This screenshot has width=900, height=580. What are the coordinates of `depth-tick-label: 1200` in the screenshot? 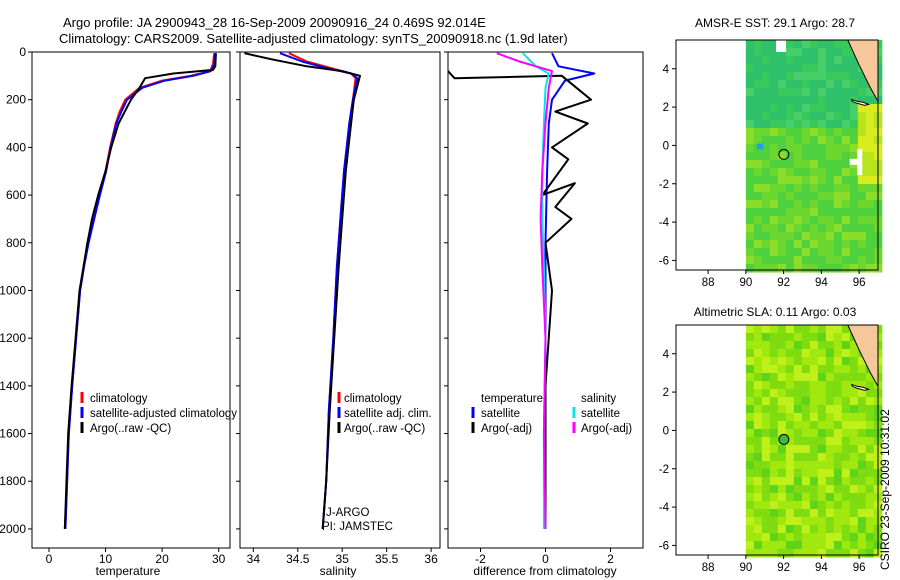 It's located at (13, 338).